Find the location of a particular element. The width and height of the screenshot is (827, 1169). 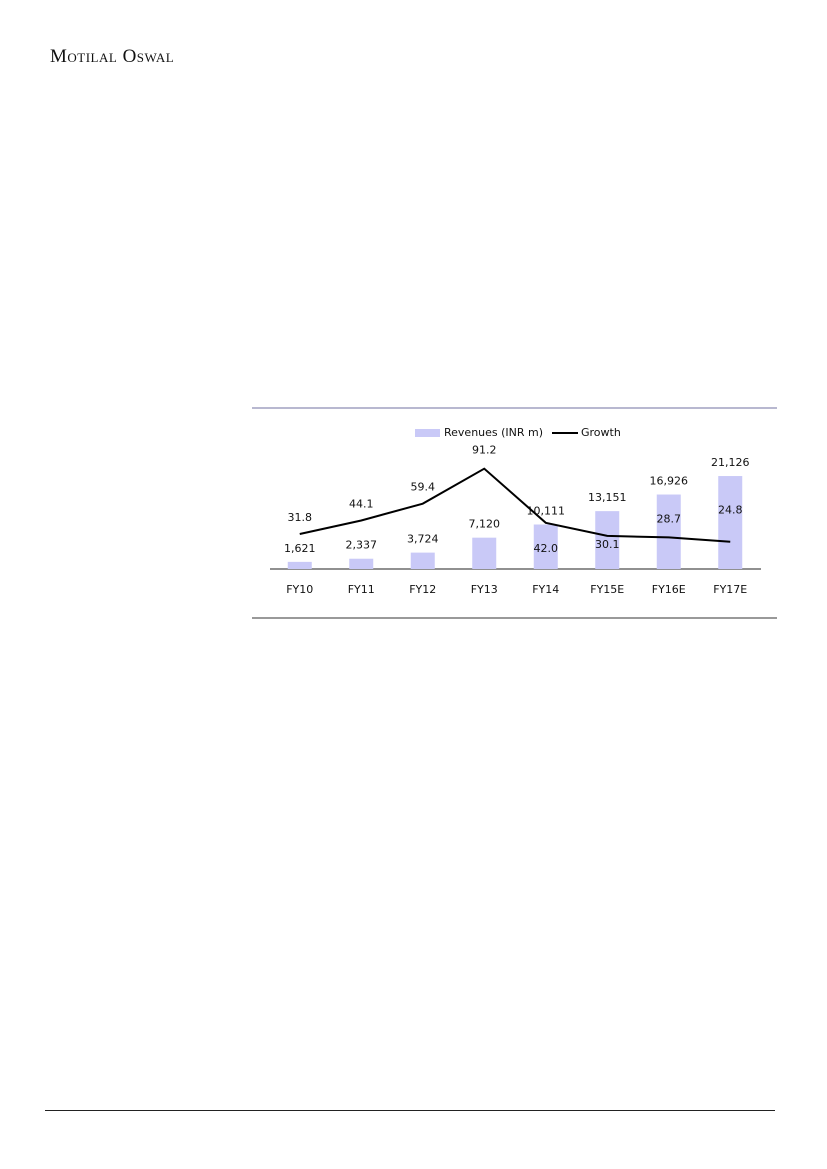

growth-value-label: 59.4 is located at coordinates (423, 487).